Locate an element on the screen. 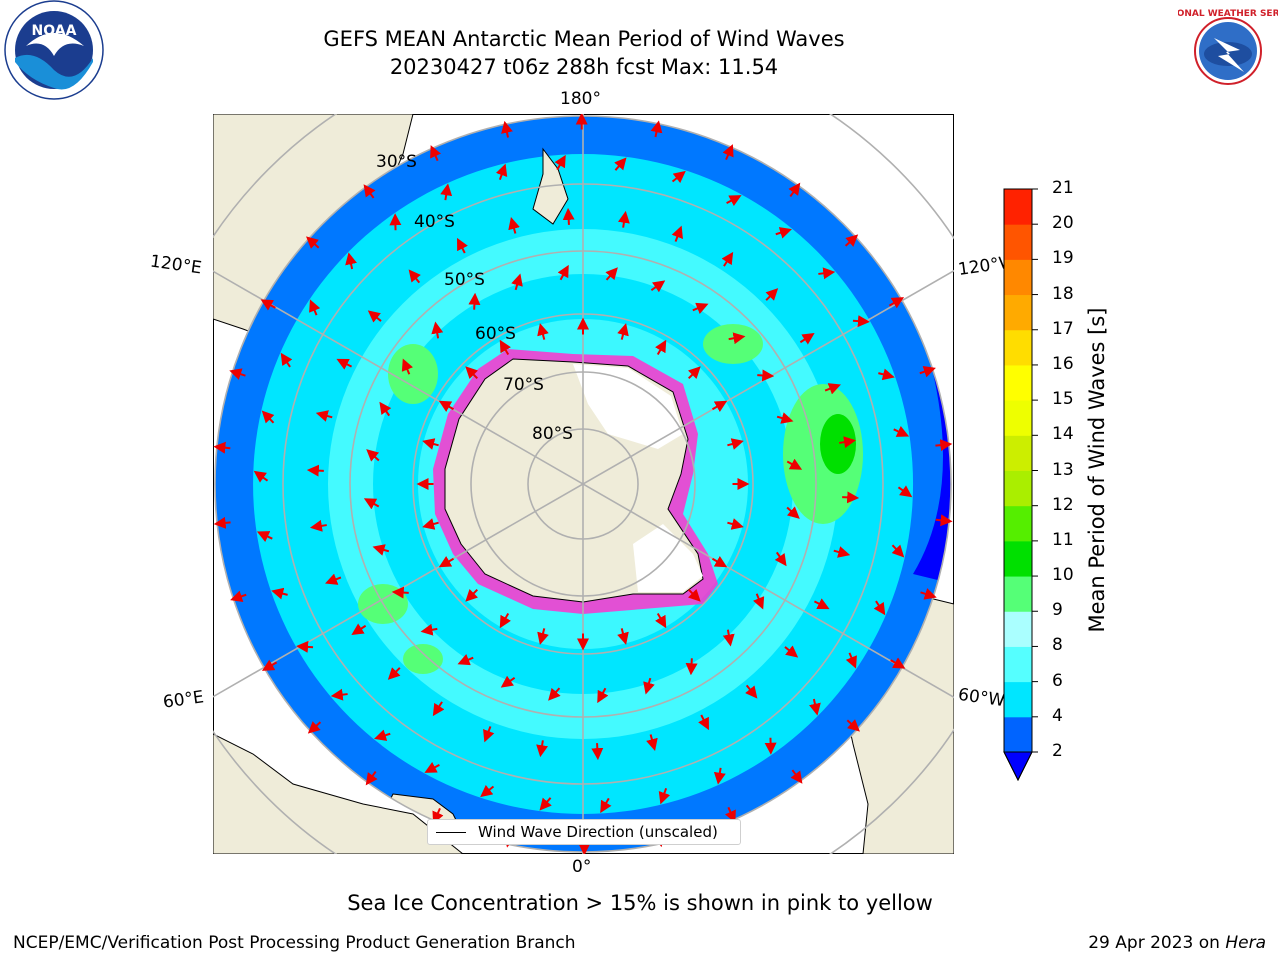  footer-date-text: 29 Apr 2023 on is located at coordinates (1157, 943).